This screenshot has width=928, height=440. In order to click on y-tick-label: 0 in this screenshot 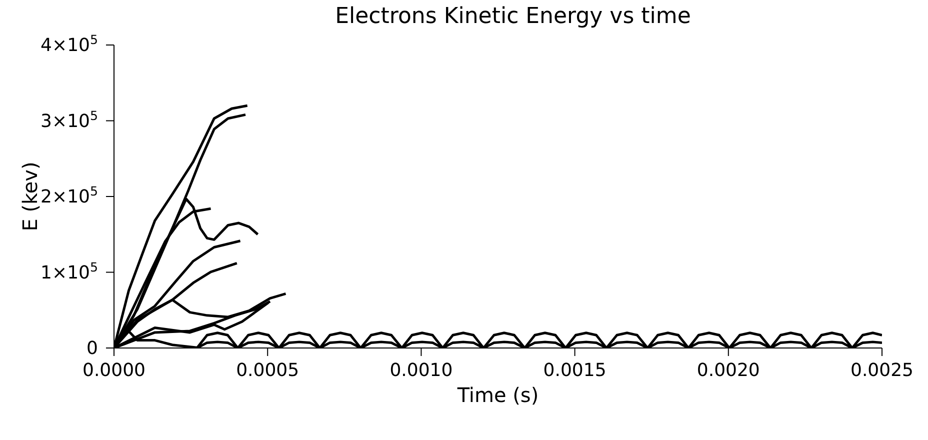, I will do `click(92, 348)`.